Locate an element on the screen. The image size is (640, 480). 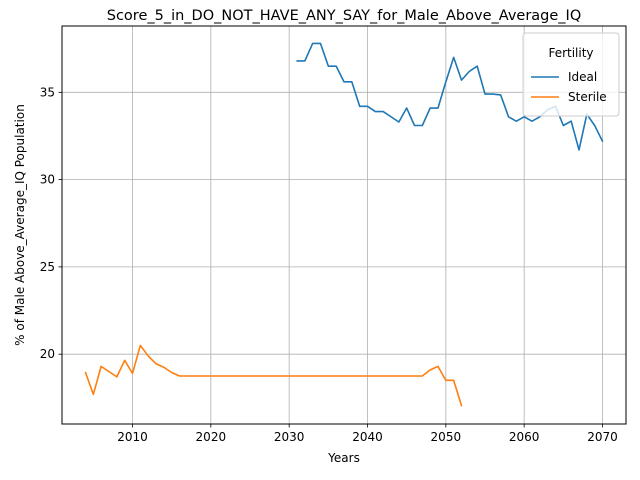
x-tick-label: 2050 is located at coordinates (446, 437).